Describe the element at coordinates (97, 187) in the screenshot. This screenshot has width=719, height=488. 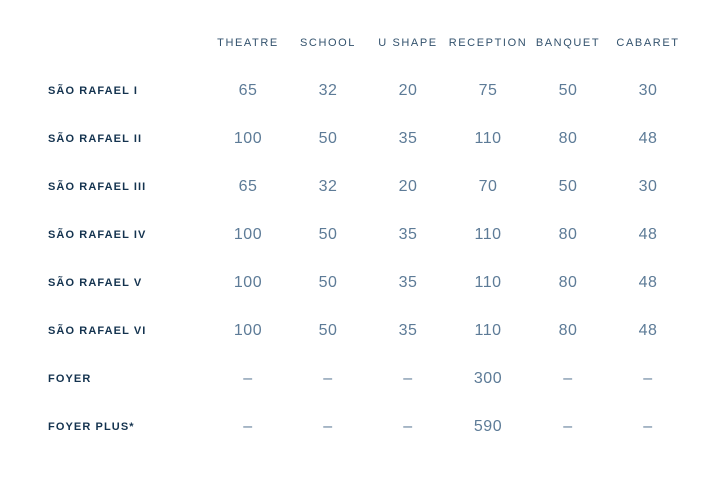
I see `room-label: SÃO RAFAEL III` at that location.